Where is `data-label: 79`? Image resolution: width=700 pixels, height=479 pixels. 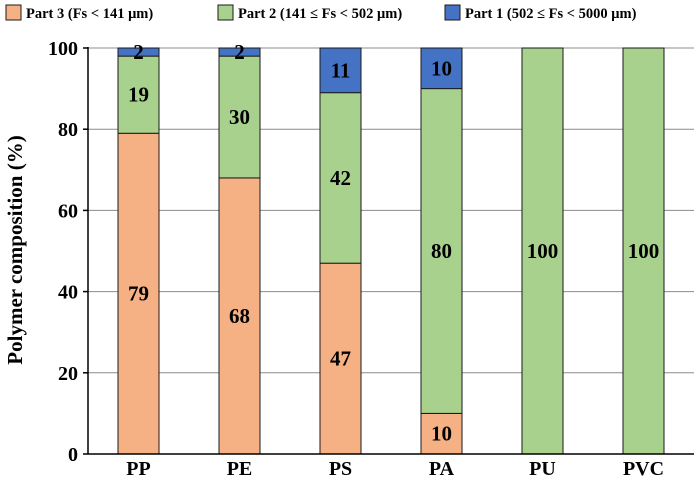
data-label: 79 is located at coordinates (138, 294).